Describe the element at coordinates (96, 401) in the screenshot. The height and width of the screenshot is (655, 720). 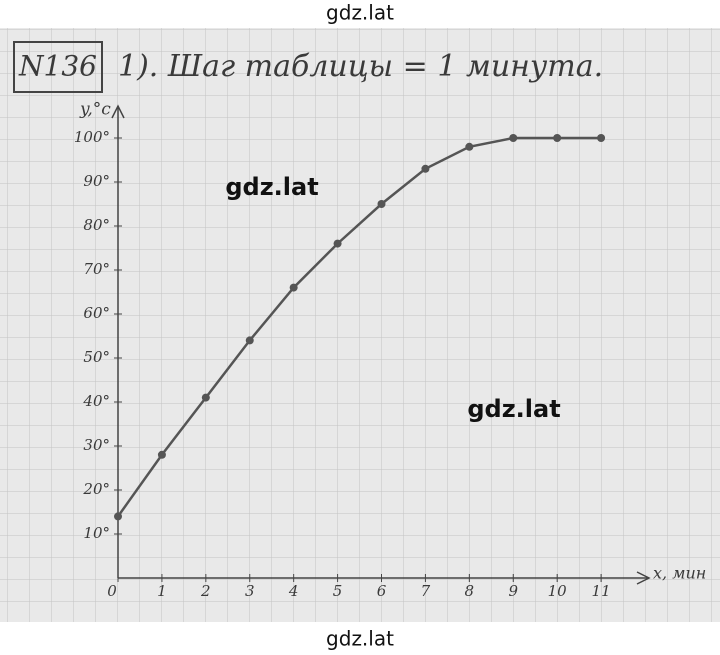
I see `y-tick-label: 40°` at that location.